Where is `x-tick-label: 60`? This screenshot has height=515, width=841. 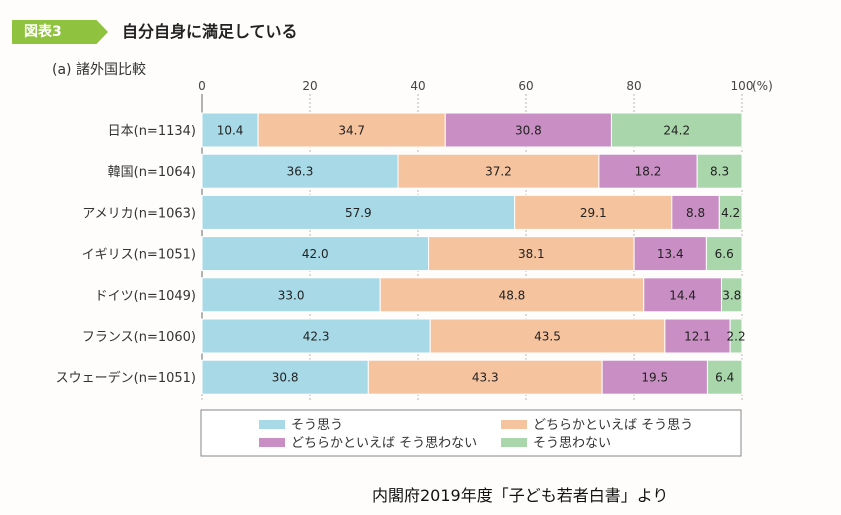
x-tick-label: 60 is located at coordinates (525, 86).